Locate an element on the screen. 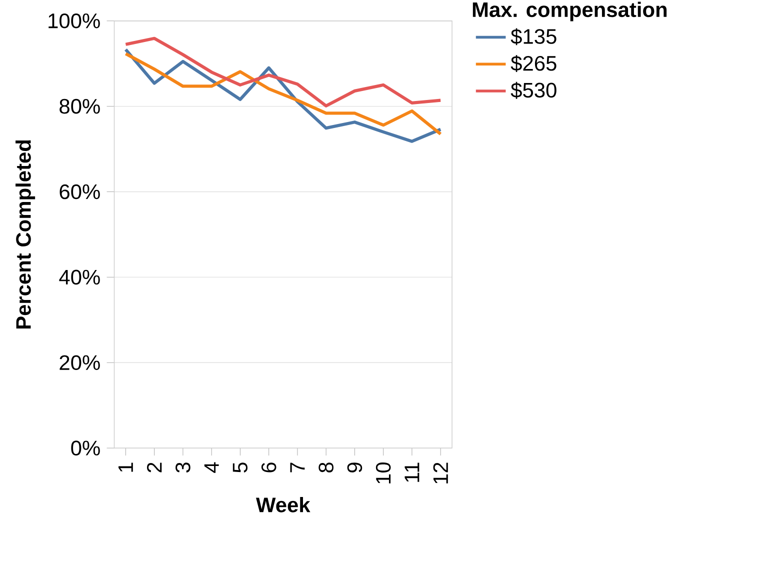 This screenshot has height=562, width=760. line-series is located at coordinates (283, 72).